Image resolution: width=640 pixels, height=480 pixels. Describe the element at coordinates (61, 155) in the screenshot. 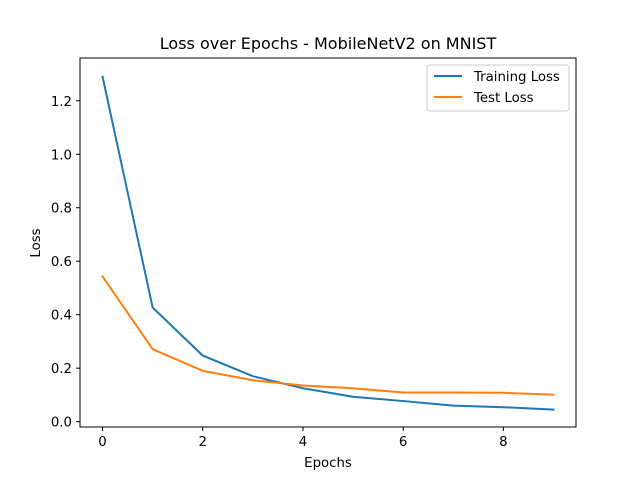

I see `y-tick-label: 1.0` at that location.